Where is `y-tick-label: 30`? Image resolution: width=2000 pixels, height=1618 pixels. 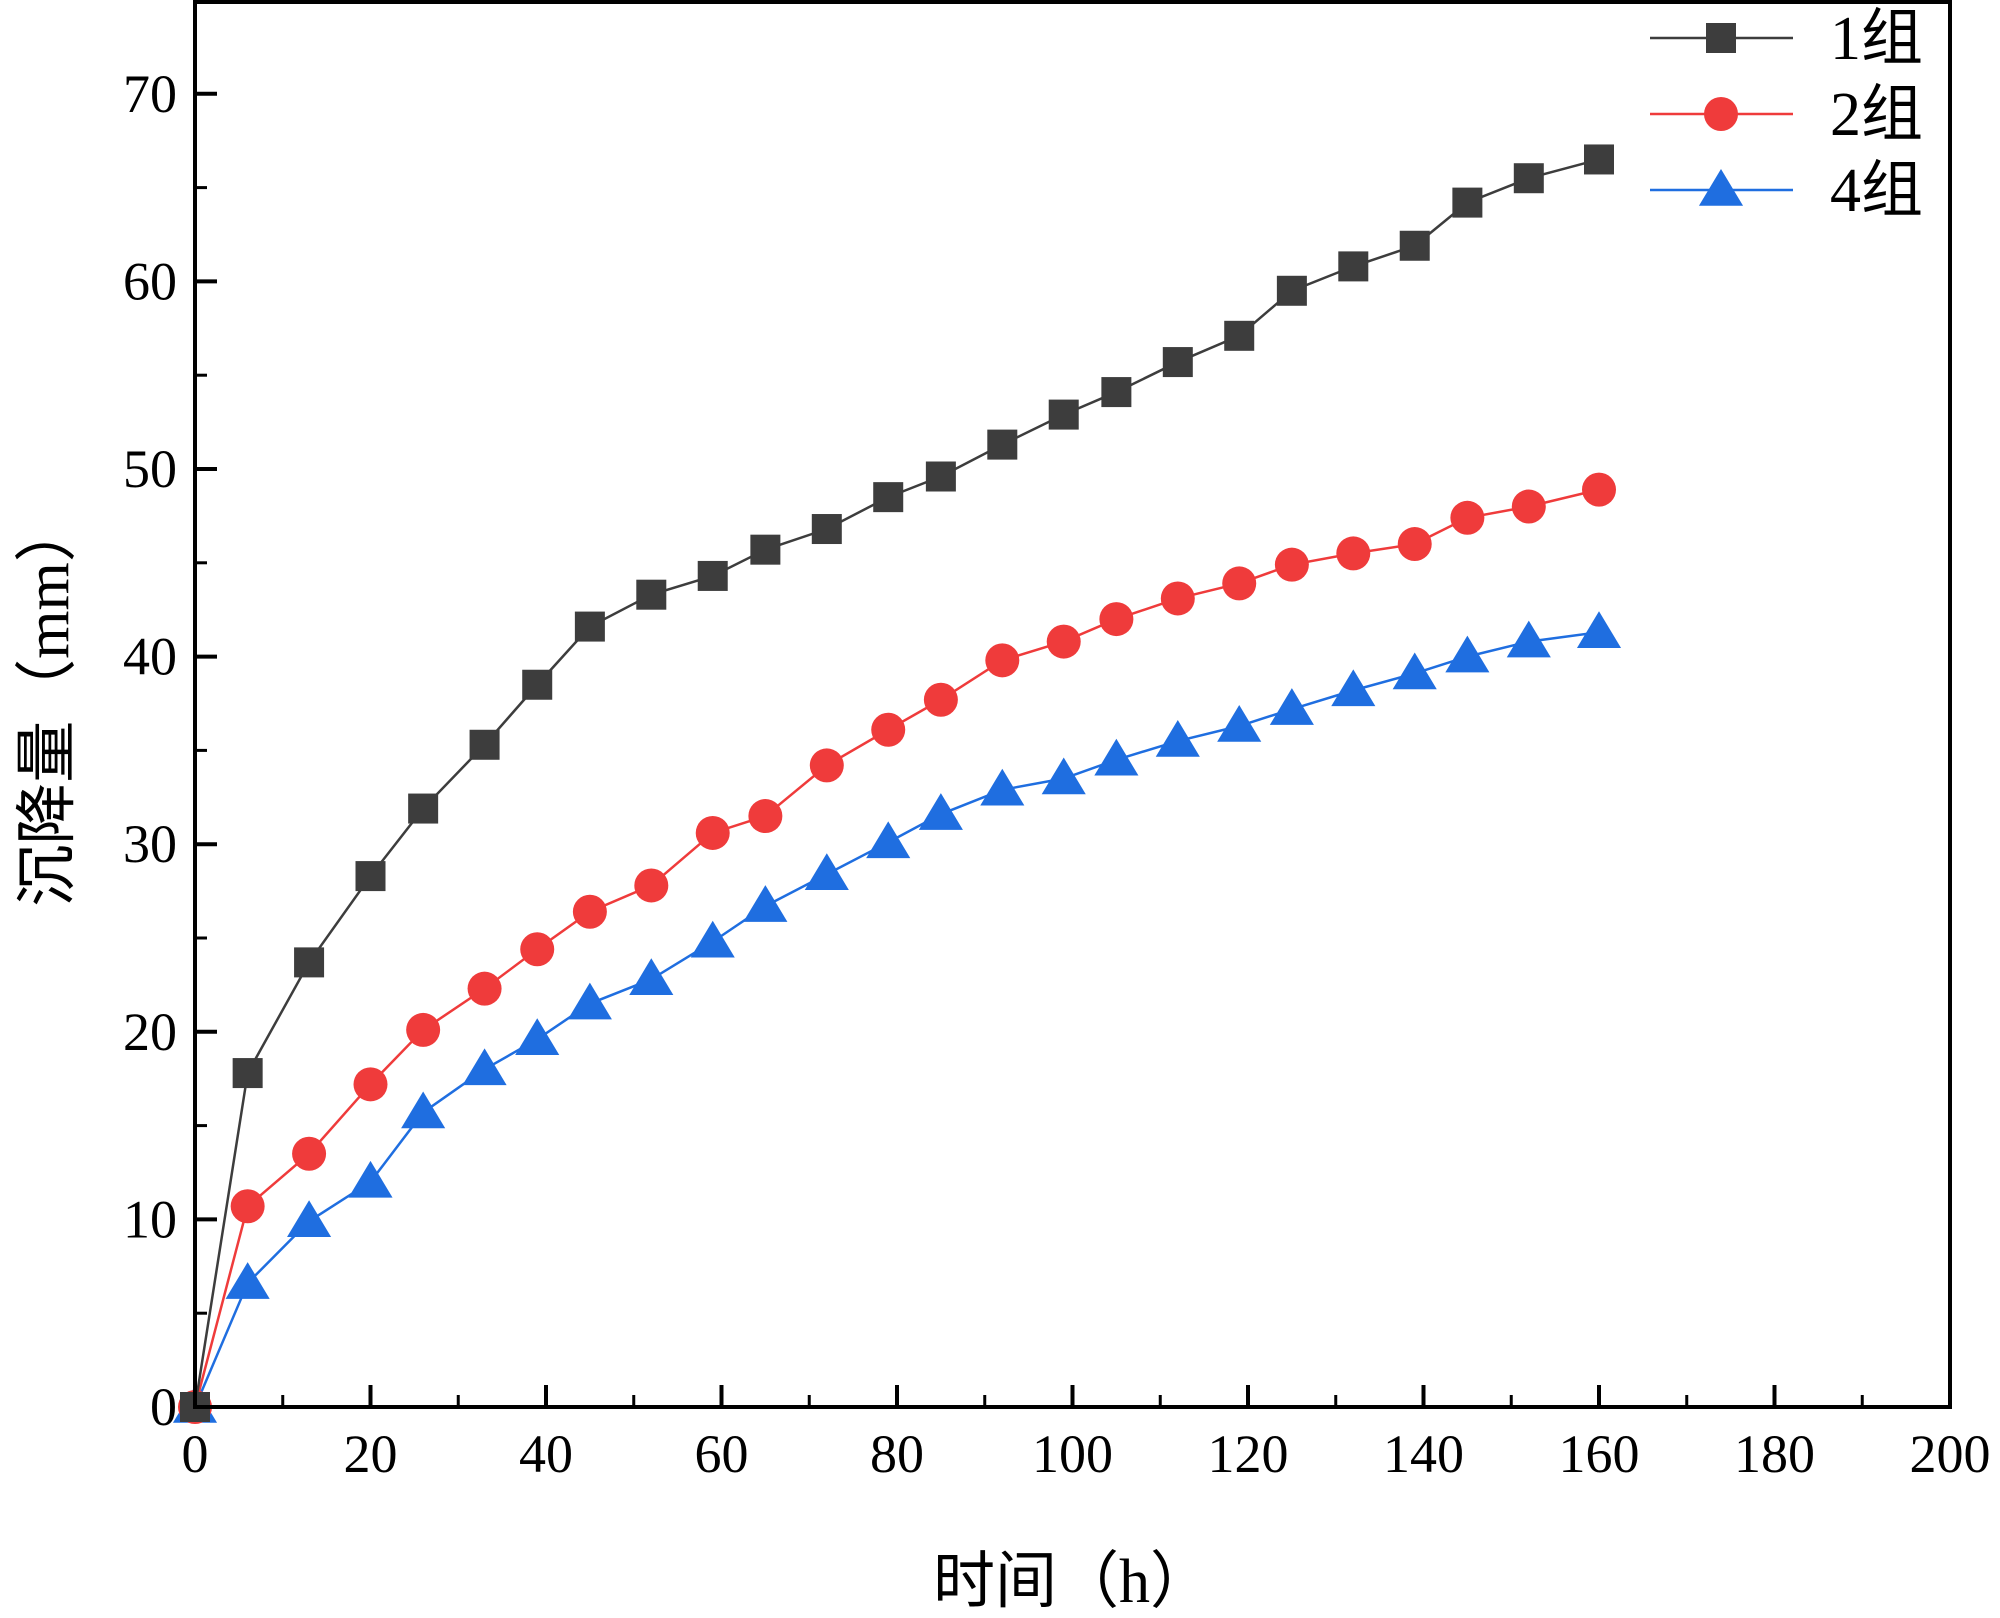
y-tick-label: 30 is located at coordinates (150, 844).